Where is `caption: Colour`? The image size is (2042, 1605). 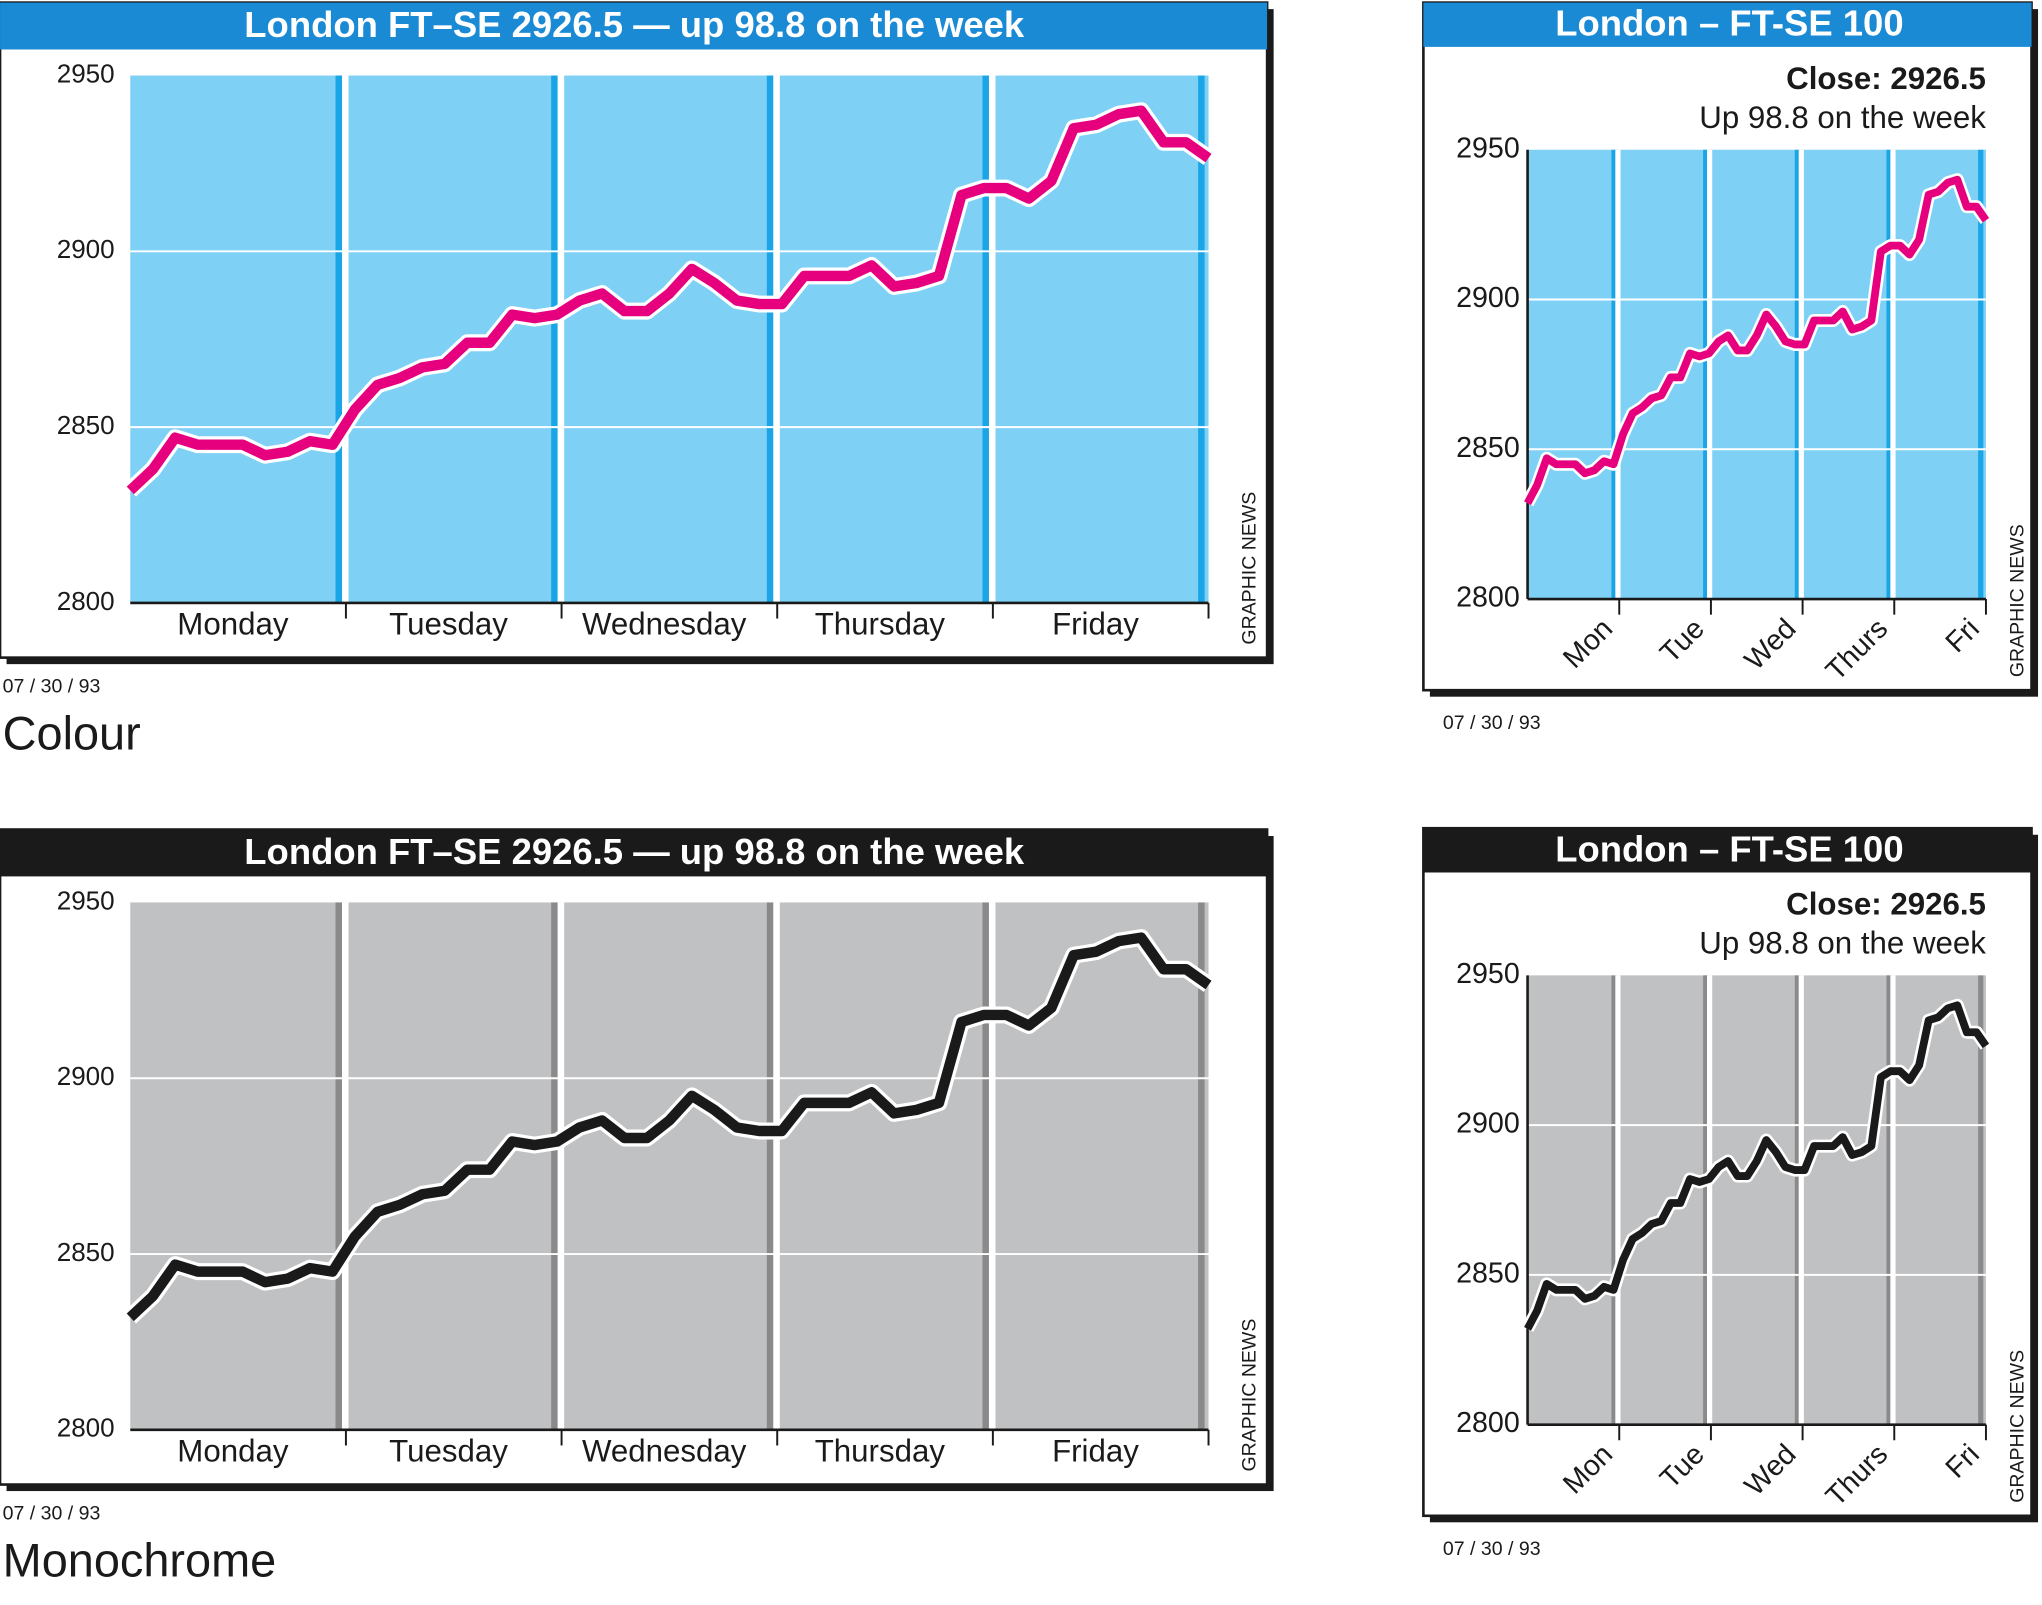
caption: Colour is located at coordinates (72, 733).